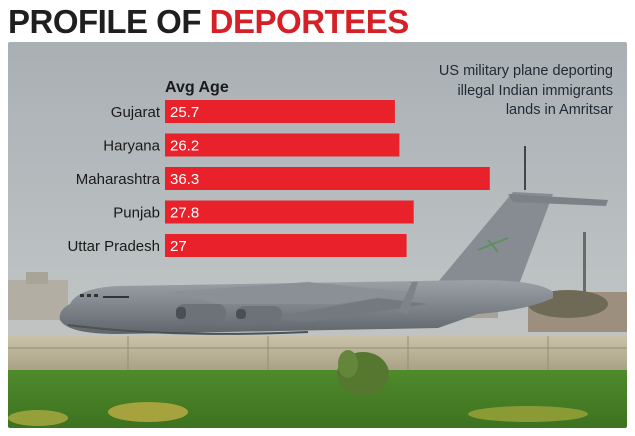 The width and height of the screenshot is (635, 436). Describe the element at coordinates (136, 112) in the screenshot. I see `category-label-gujarat: Gujarat` at that location.